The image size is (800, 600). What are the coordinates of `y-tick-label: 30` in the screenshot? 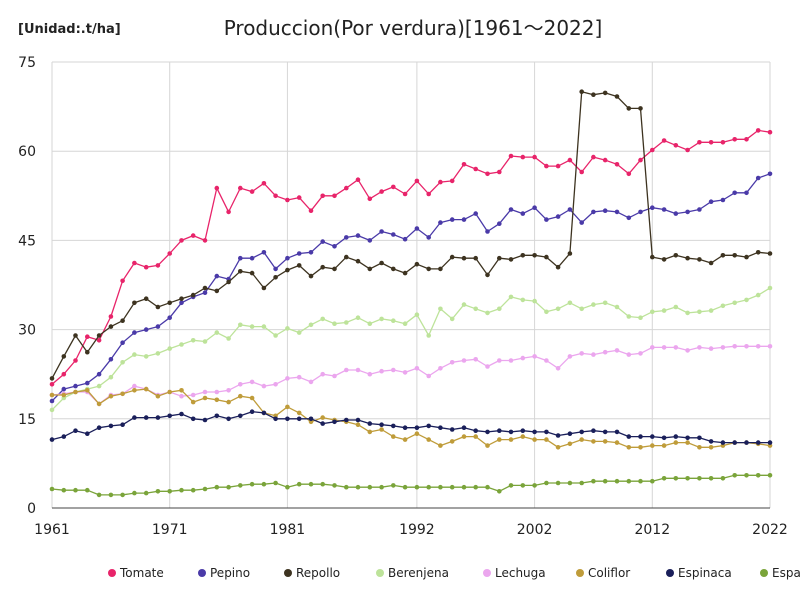 It's located at (27, 331).